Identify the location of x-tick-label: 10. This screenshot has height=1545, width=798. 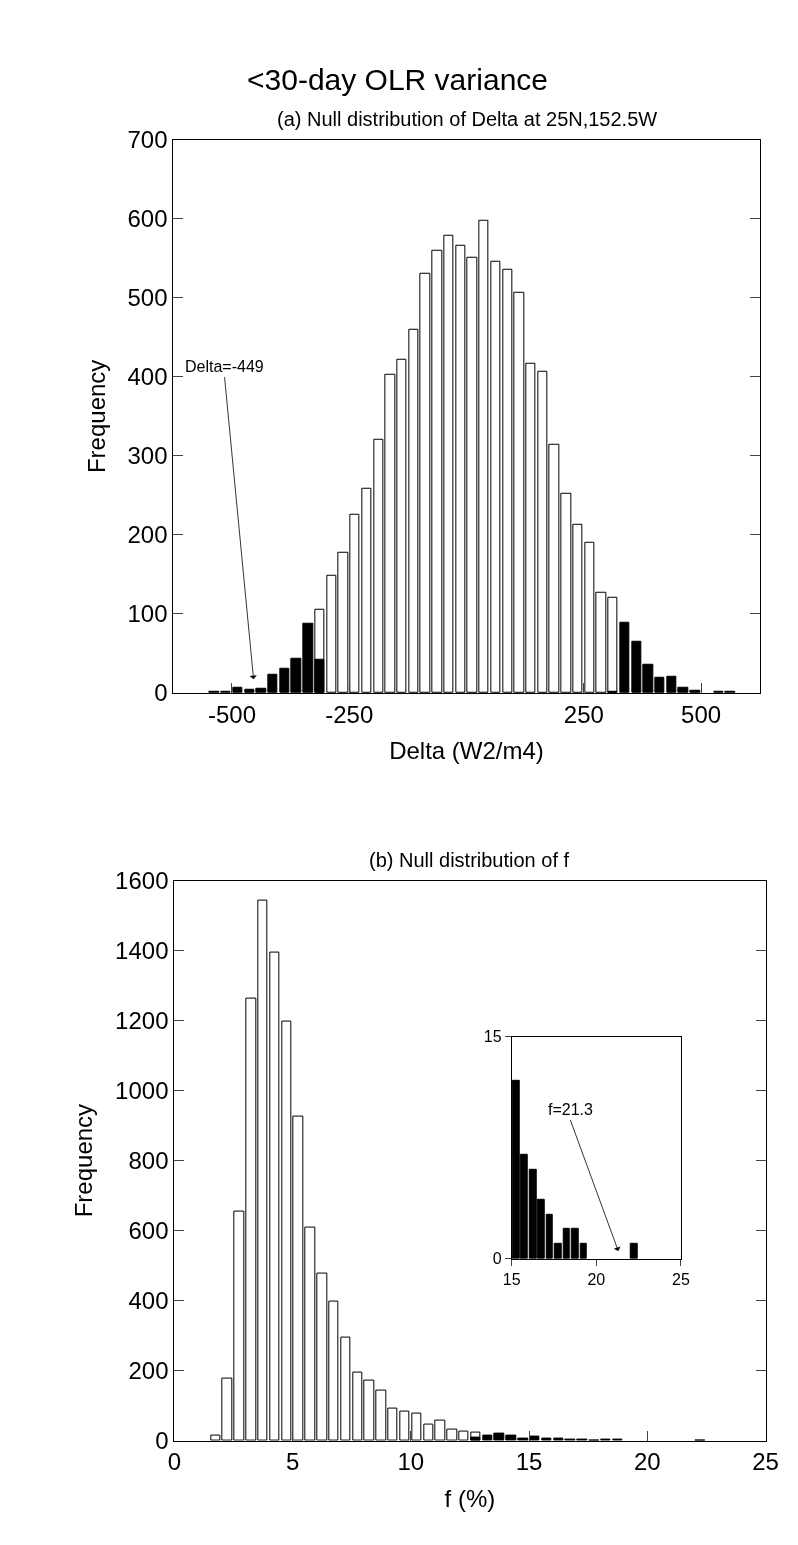
(411, 1462).